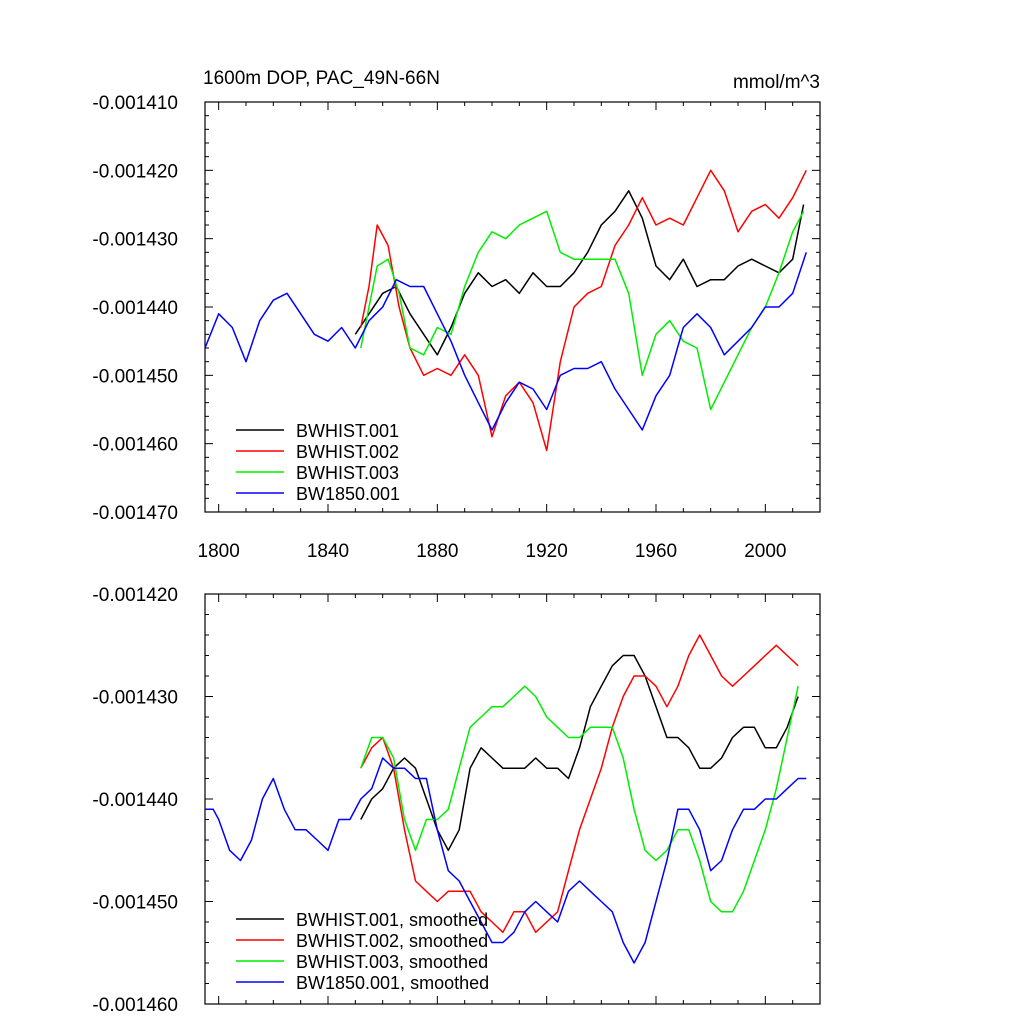  Describe the element at coordinates (437, 551) in the screenshot. I see `x-tick-label: 1880` at that location.